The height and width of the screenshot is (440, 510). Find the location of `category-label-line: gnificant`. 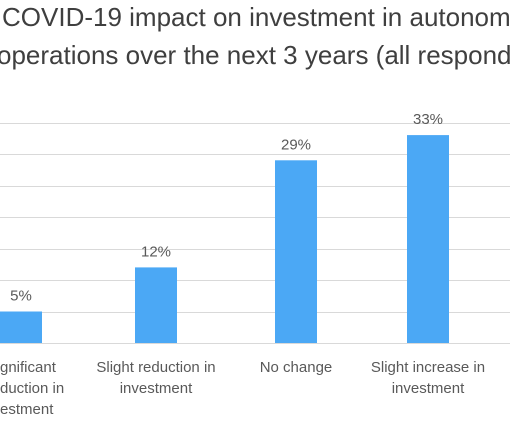

category-label-line: gnificant is located at coordinates (28, 367).